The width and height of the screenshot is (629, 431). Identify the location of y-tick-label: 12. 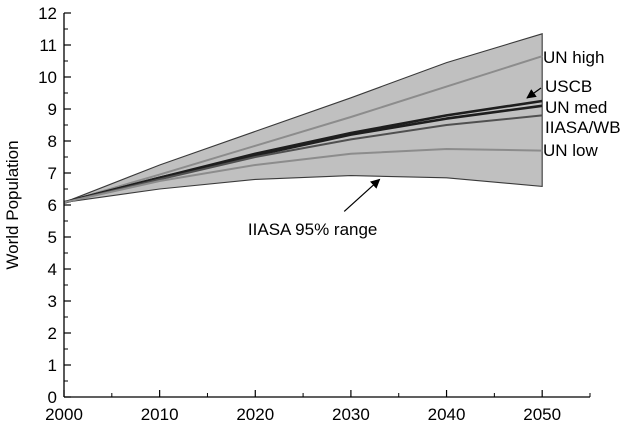
(47, 13).